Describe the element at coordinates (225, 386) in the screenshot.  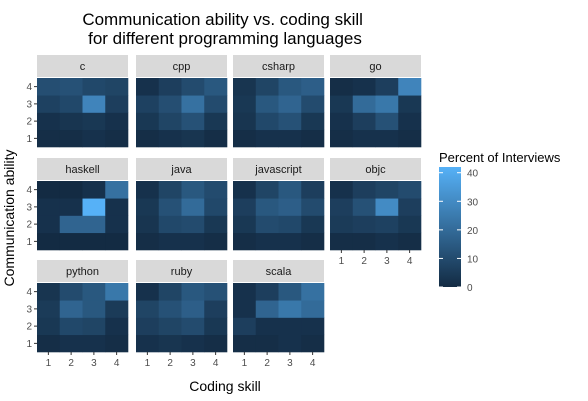
I see `x-axis-title: Coding skill` at that location.